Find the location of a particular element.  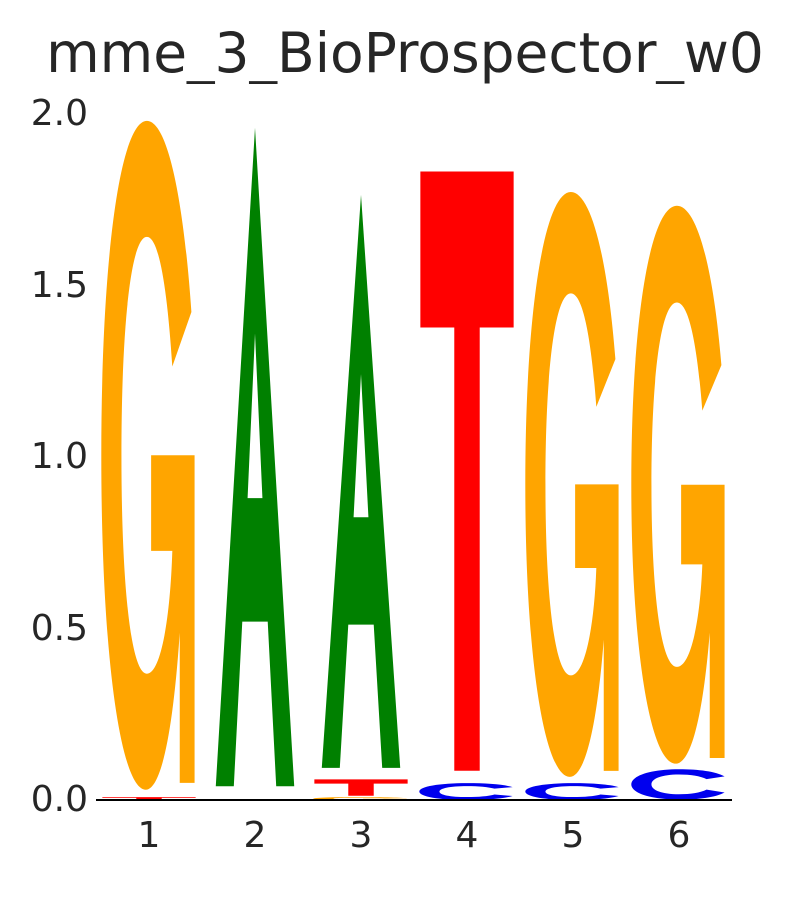

y-axis-tick-label: 2.0 is located at coordinates (59, 113).